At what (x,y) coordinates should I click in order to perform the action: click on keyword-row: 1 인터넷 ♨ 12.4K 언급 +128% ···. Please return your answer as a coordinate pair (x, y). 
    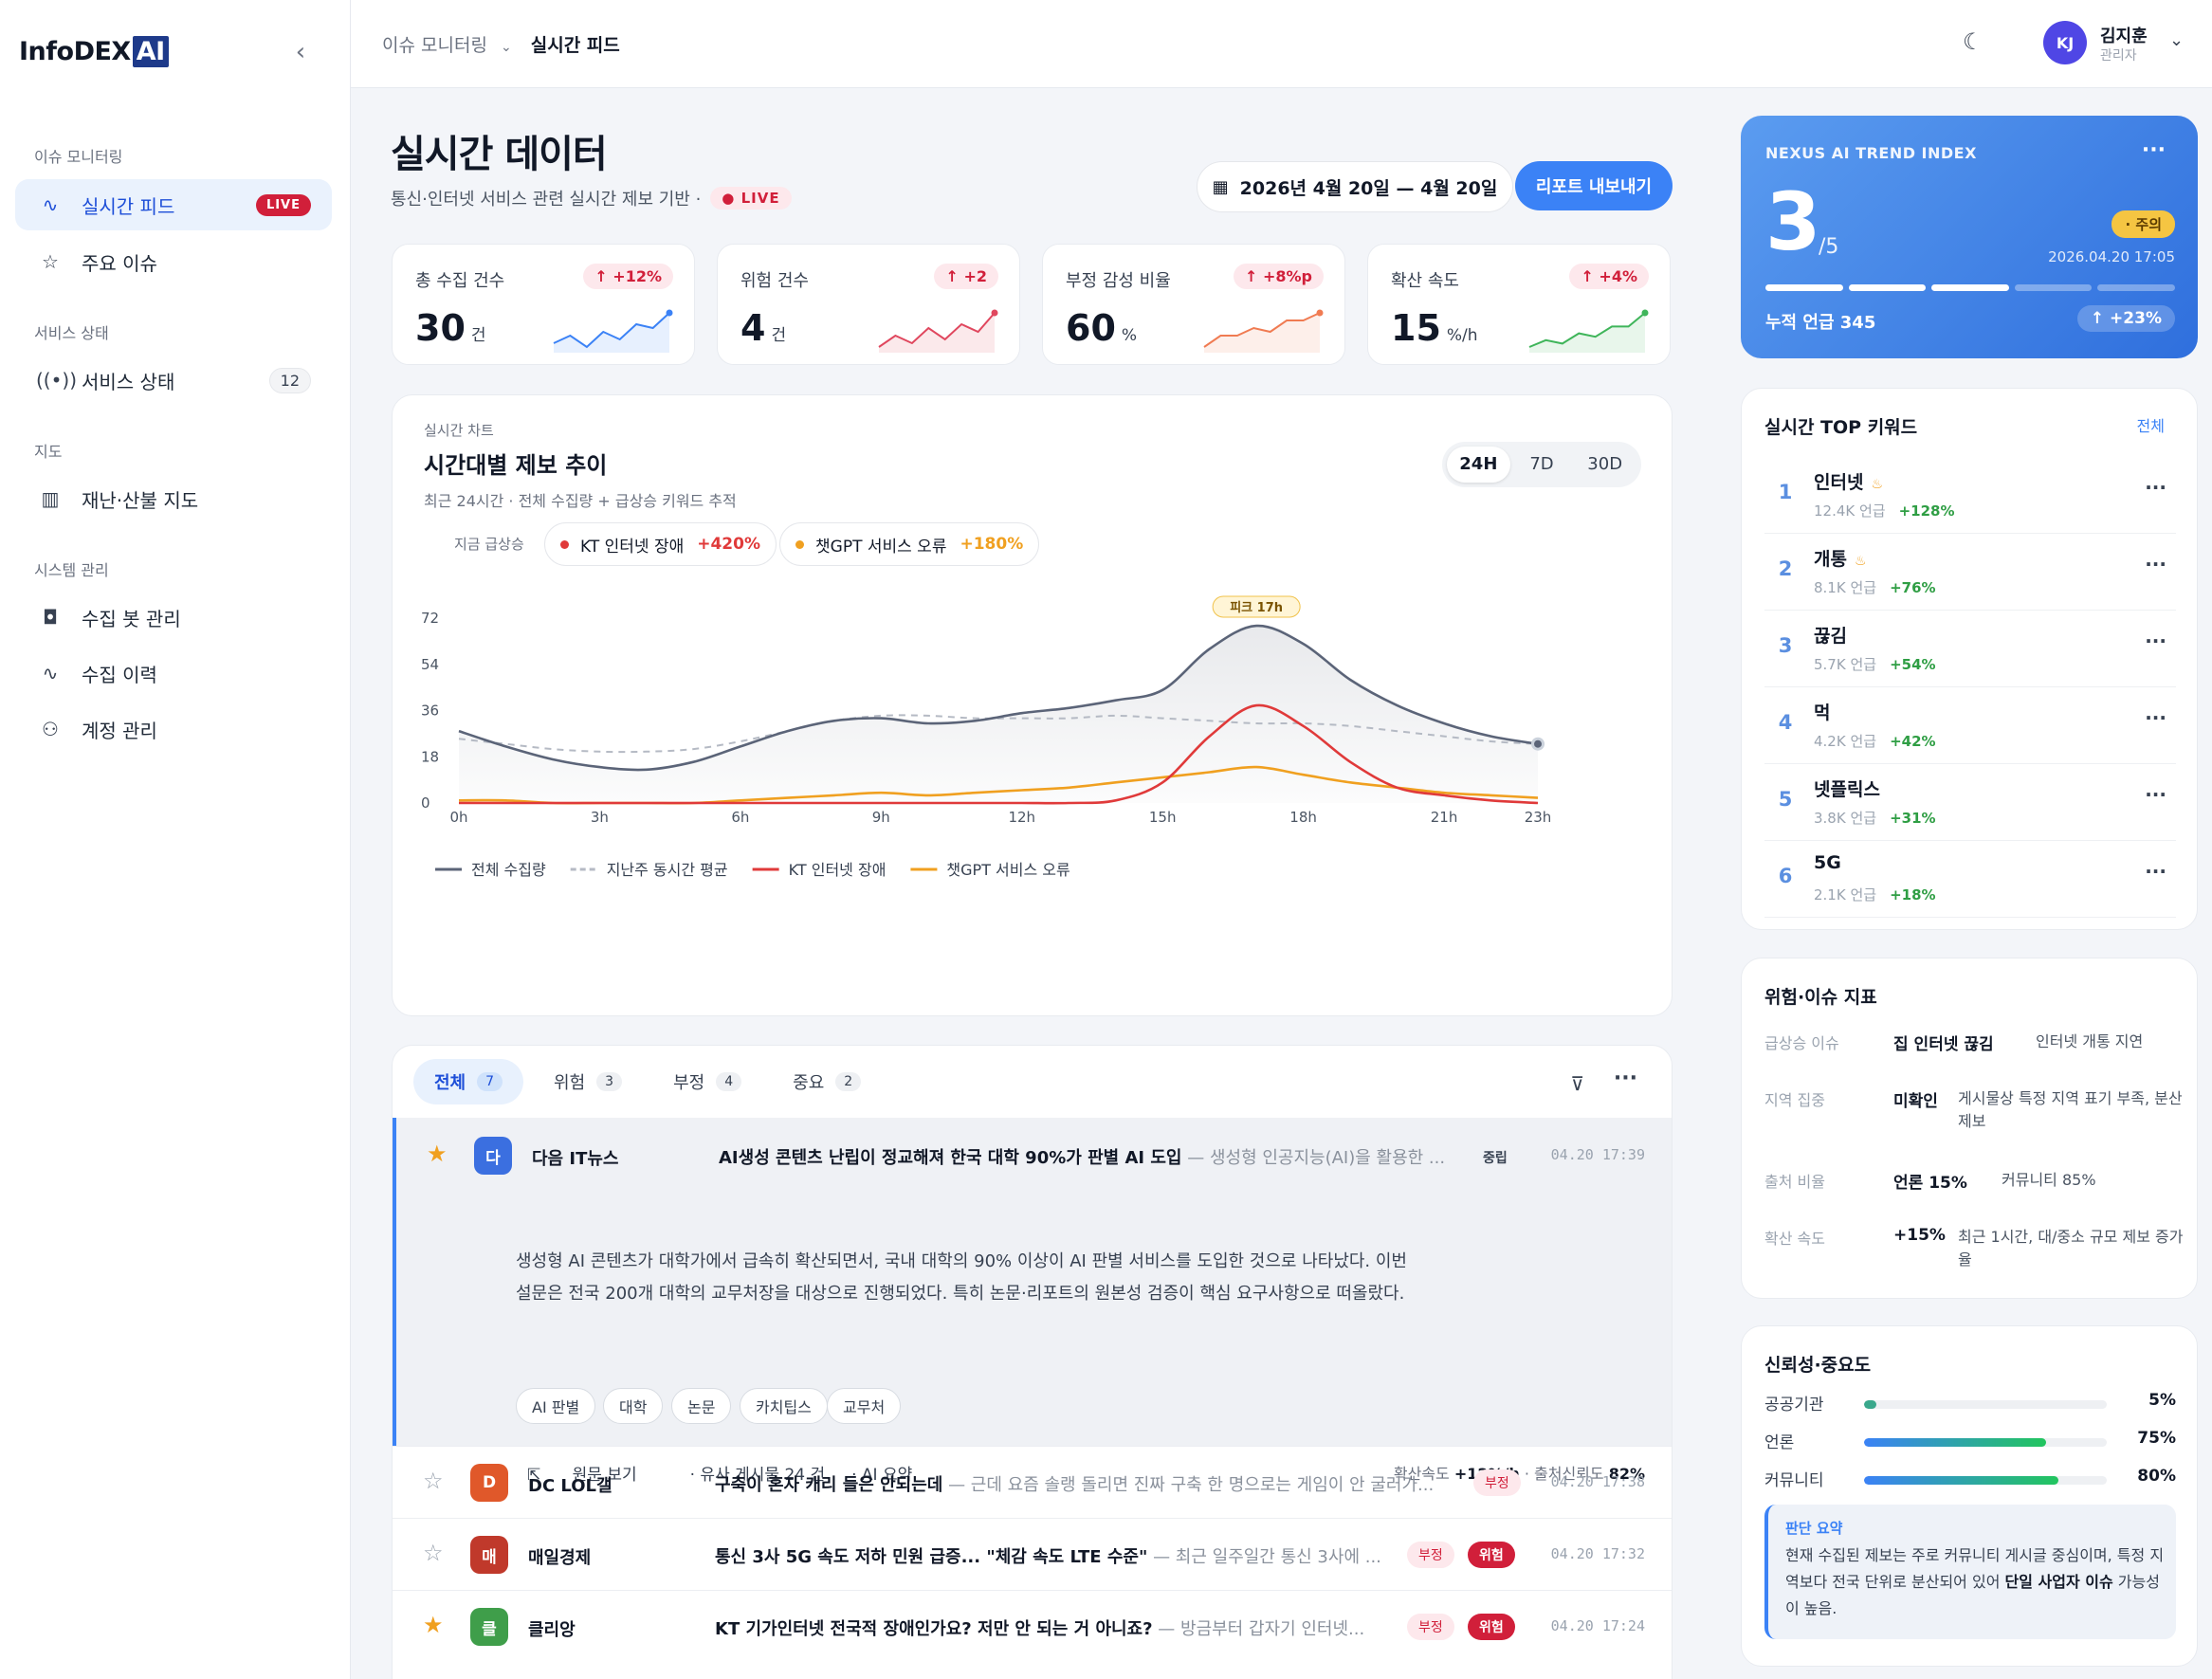
    Looking at the image, I should click on (1970, 495).